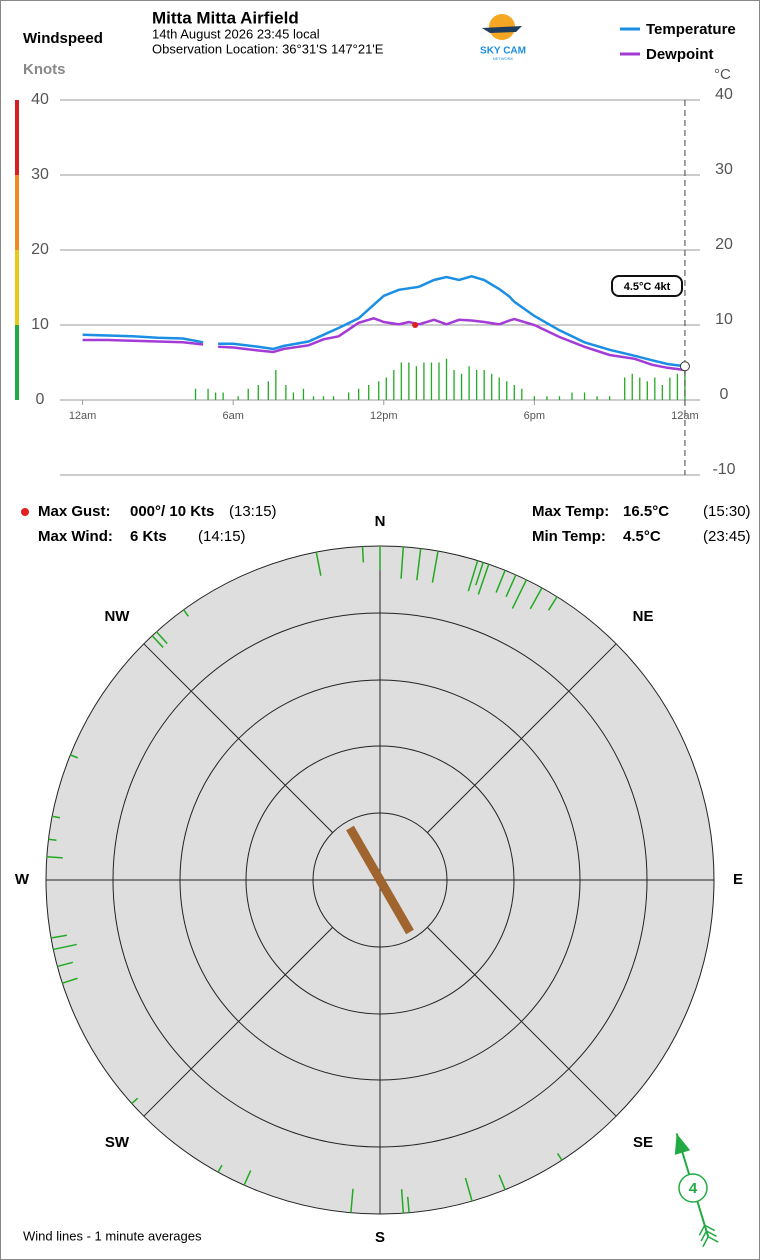 The image size is (760, 1260). I want to click on current-speed: 4, so click(693, 1188).